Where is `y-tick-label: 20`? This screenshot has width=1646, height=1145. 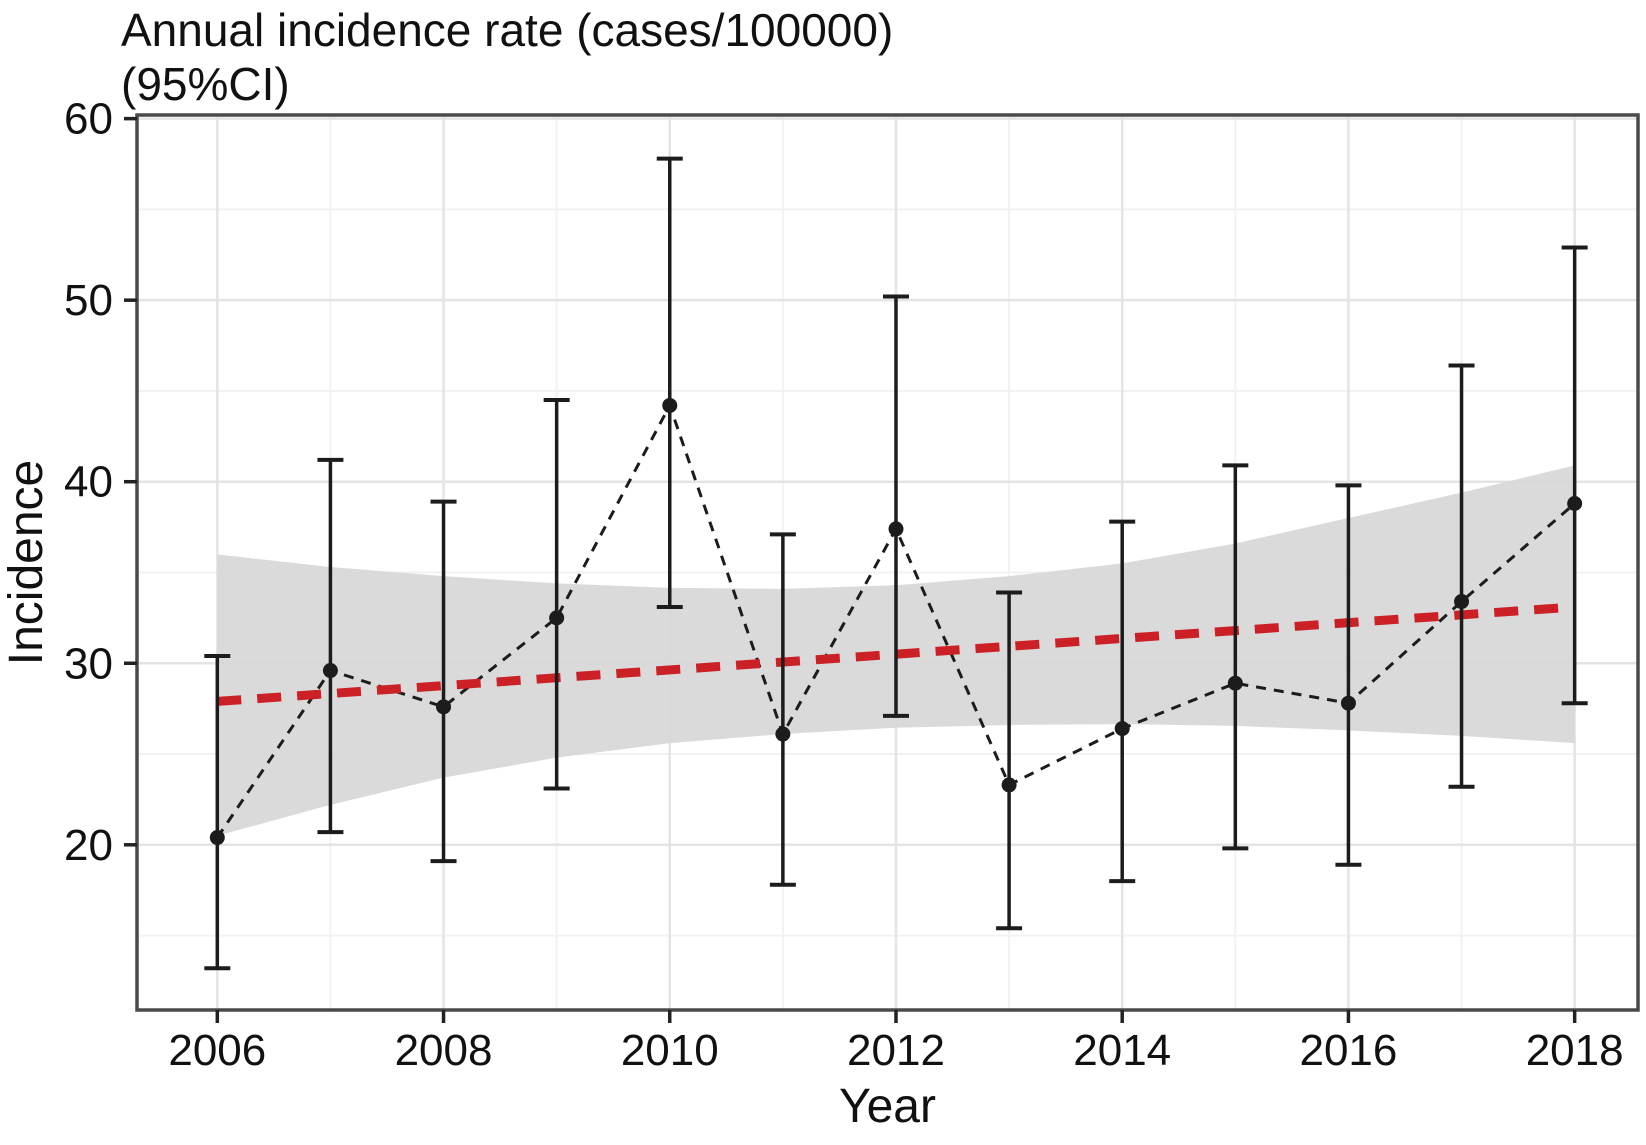
y-tick-label: 20 is located at coordinates (88, 845).